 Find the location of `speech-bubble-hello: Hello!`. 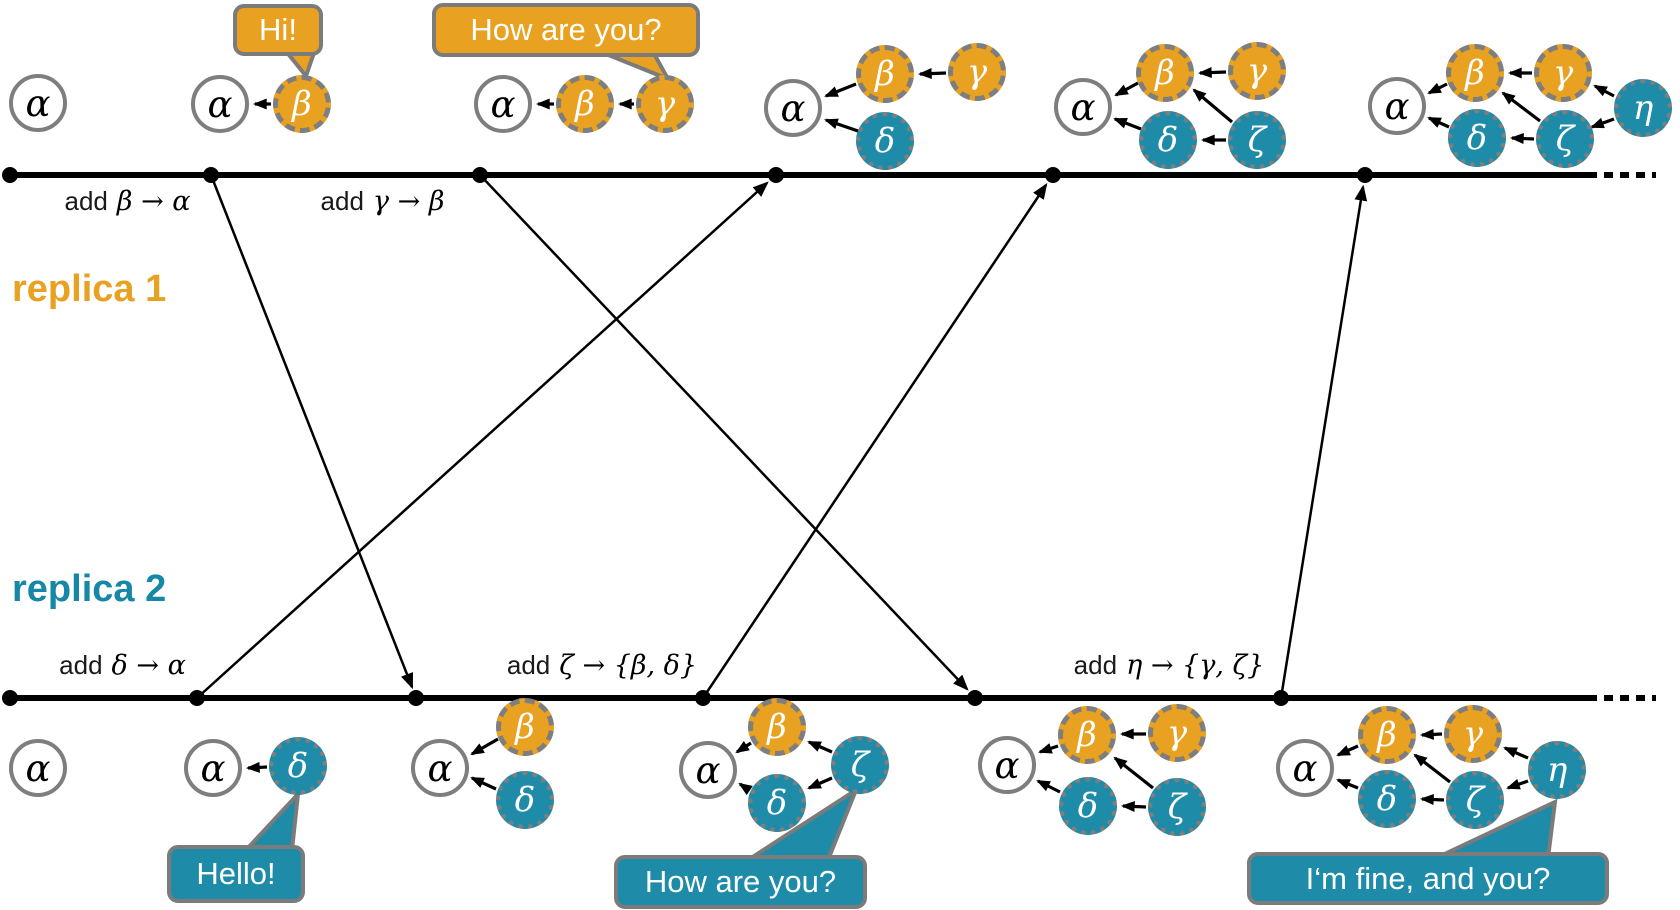

speech-bubble-hello: Hello! is located at coordinates (236, 874).